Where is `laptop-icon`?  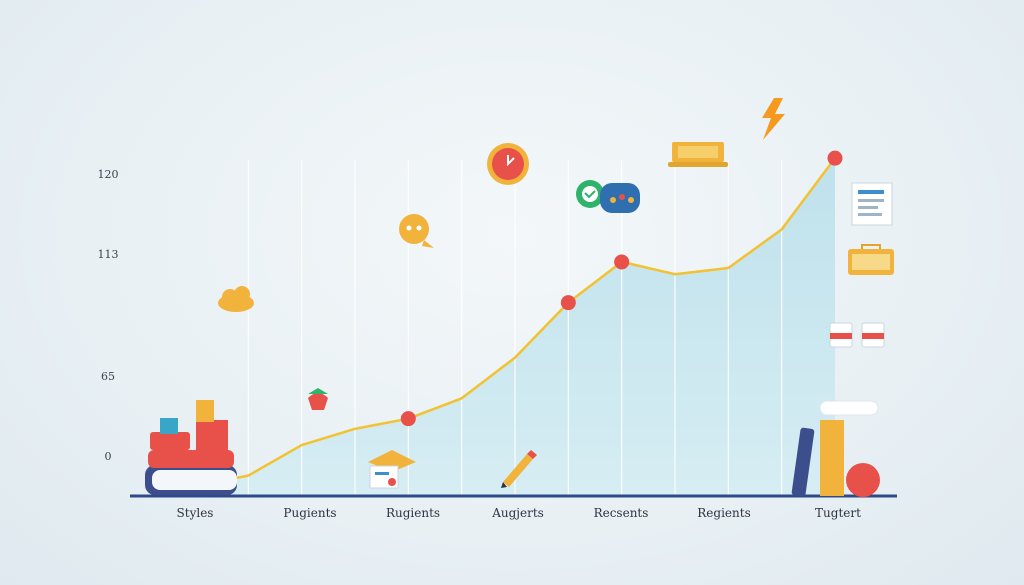
laptop-icon is located at coordinates (698, 154).